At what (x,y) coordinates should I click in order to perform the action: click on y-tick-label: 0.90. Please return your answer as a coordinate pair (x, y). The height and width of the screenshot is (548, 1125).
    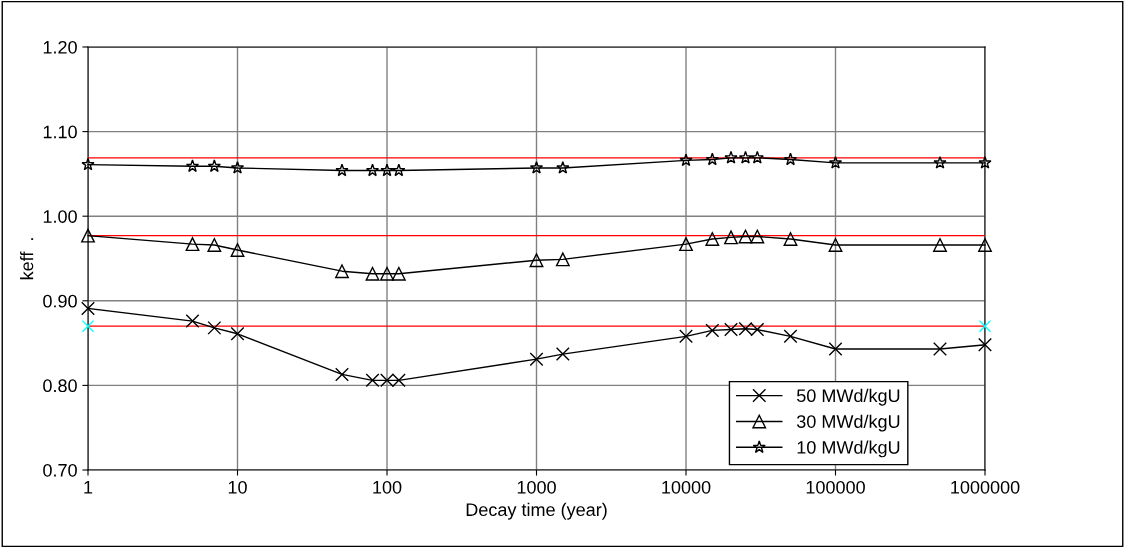
    Looking at the image, I should click on (60, 301).